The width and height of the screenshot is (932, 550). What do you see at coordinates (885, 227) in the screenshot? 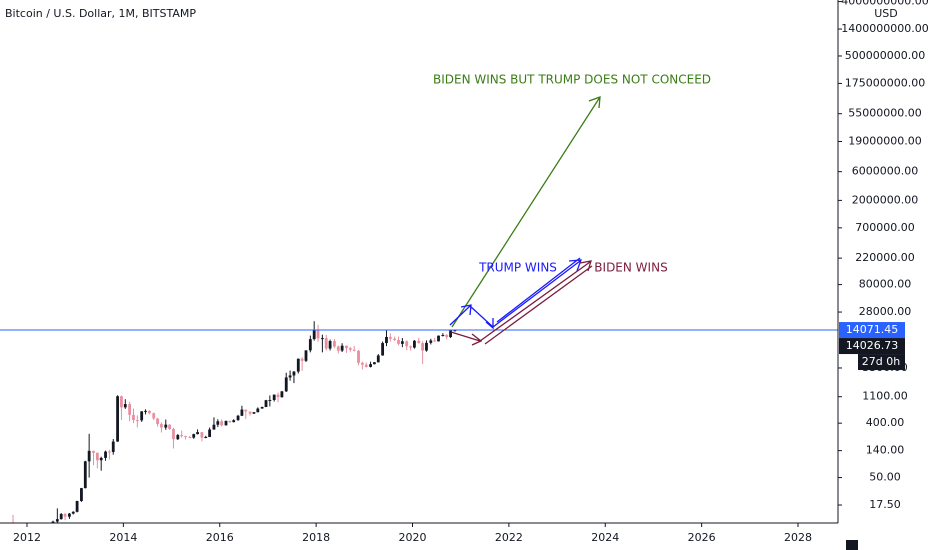
I see `y-tick-label: 700000.00` at bounding box center [885, 227].